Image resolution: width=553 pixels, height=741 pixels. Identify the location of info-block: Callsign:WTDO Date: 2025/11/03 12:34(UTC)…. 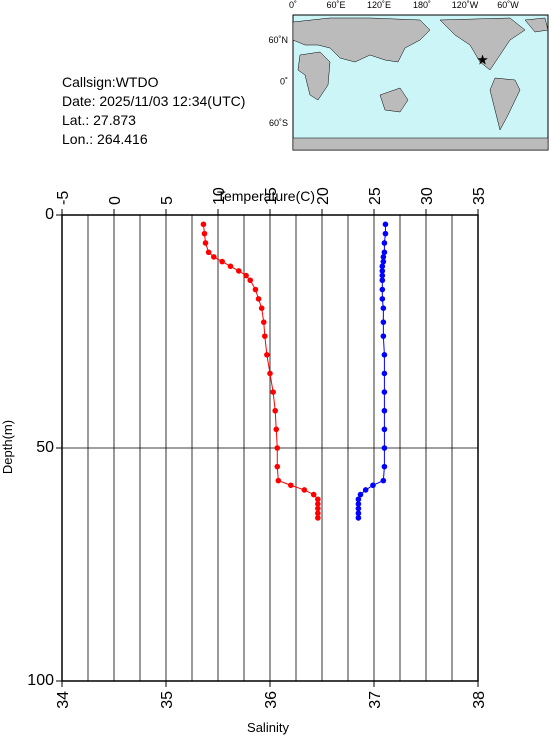
(153, 110).